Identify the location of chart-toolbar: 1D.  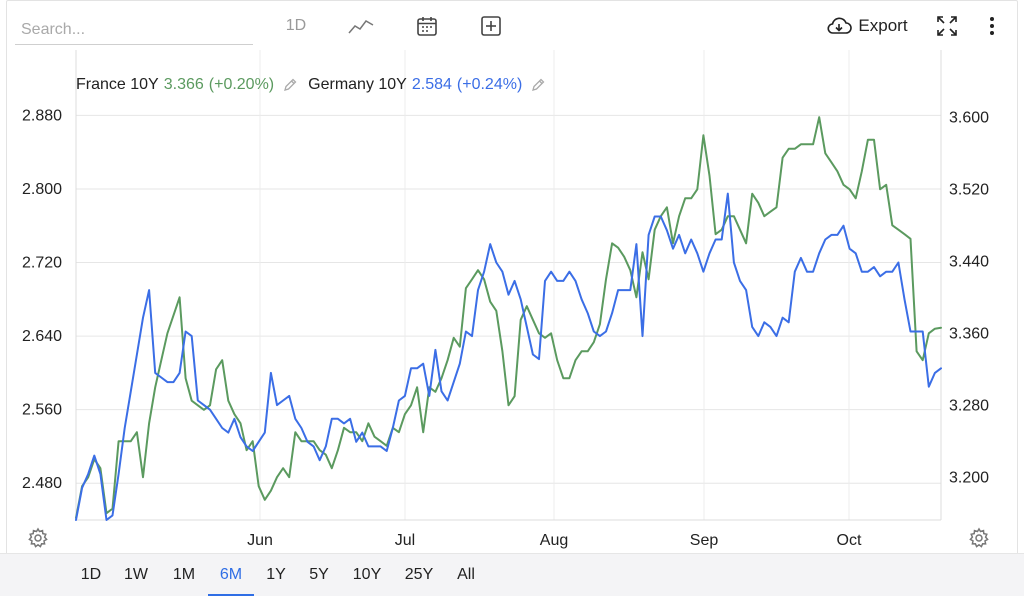
(513, 26).